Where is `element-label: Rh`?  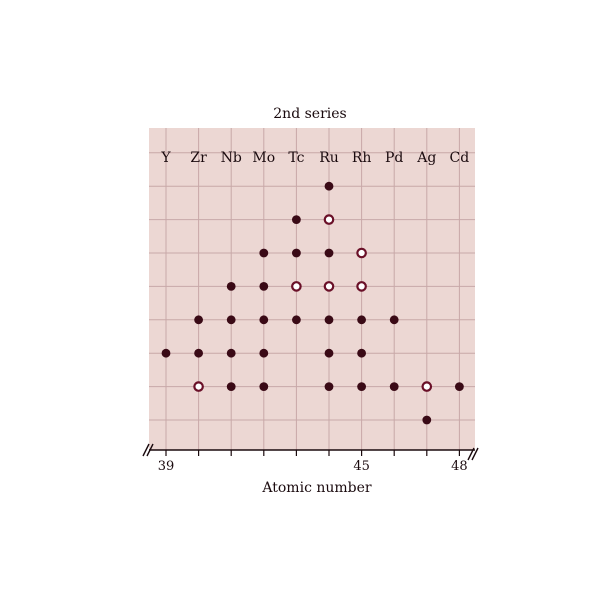 element-label: Rh is located at coordinates (362, 158).